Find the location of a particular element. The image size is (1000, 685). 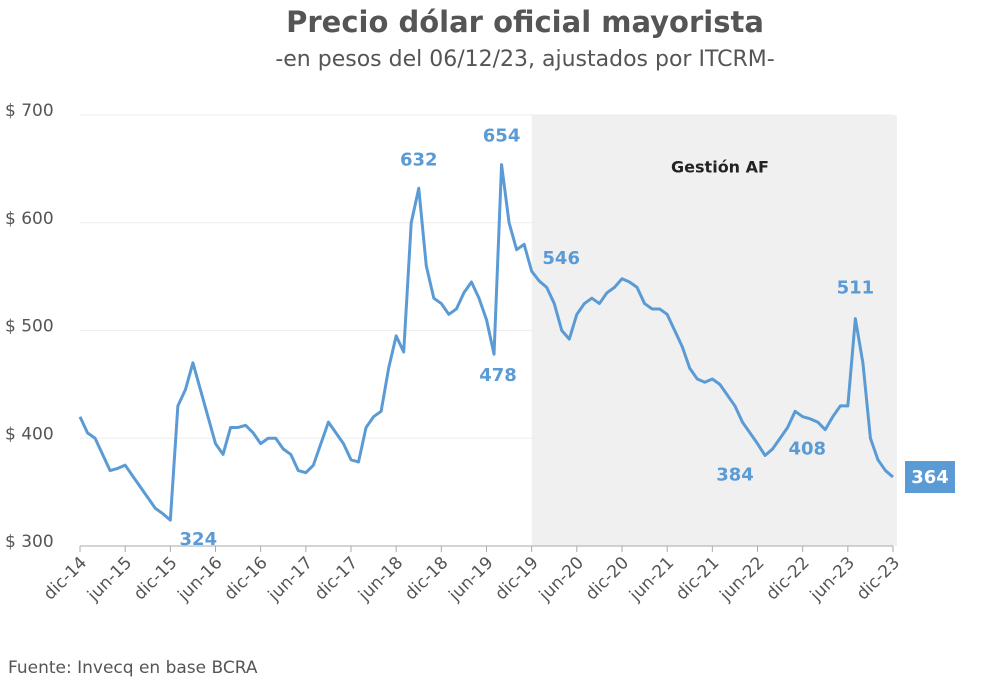

value-label: 384 is located at coordinates (735, 474).